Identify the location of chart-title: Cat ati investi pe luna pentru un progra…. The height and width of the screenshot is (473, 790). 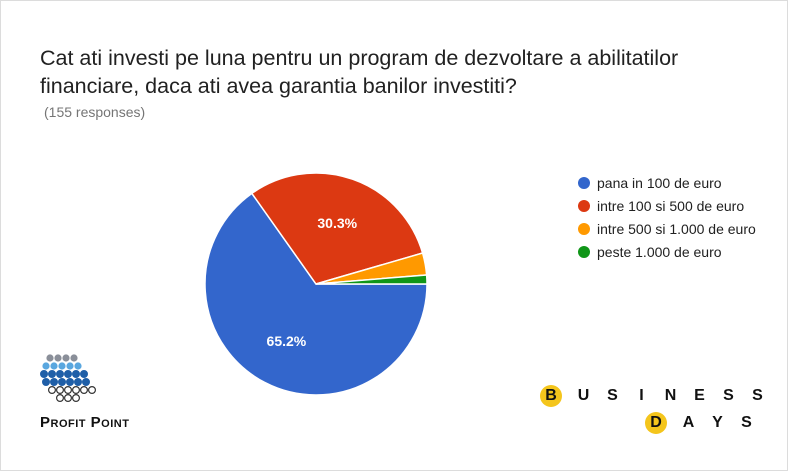
(359, 72).